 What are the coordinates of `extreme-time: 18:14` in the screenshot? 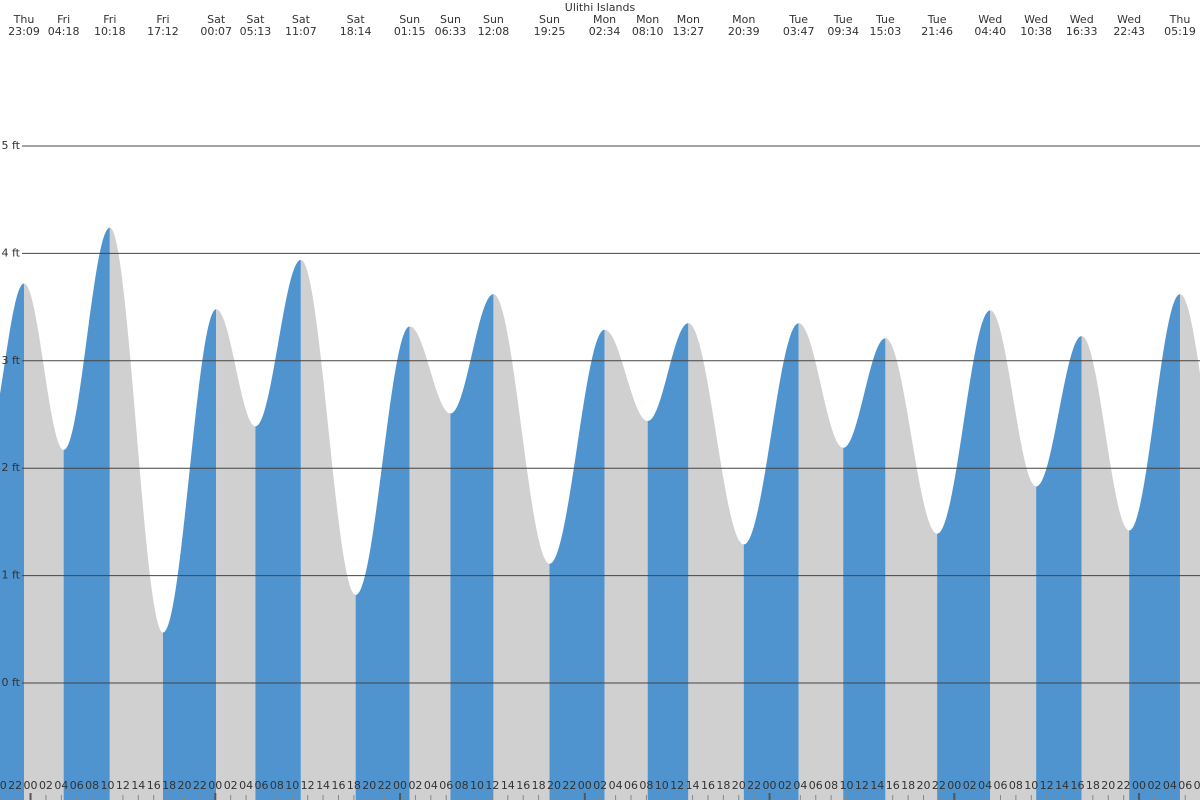 It's located at (356, 31).